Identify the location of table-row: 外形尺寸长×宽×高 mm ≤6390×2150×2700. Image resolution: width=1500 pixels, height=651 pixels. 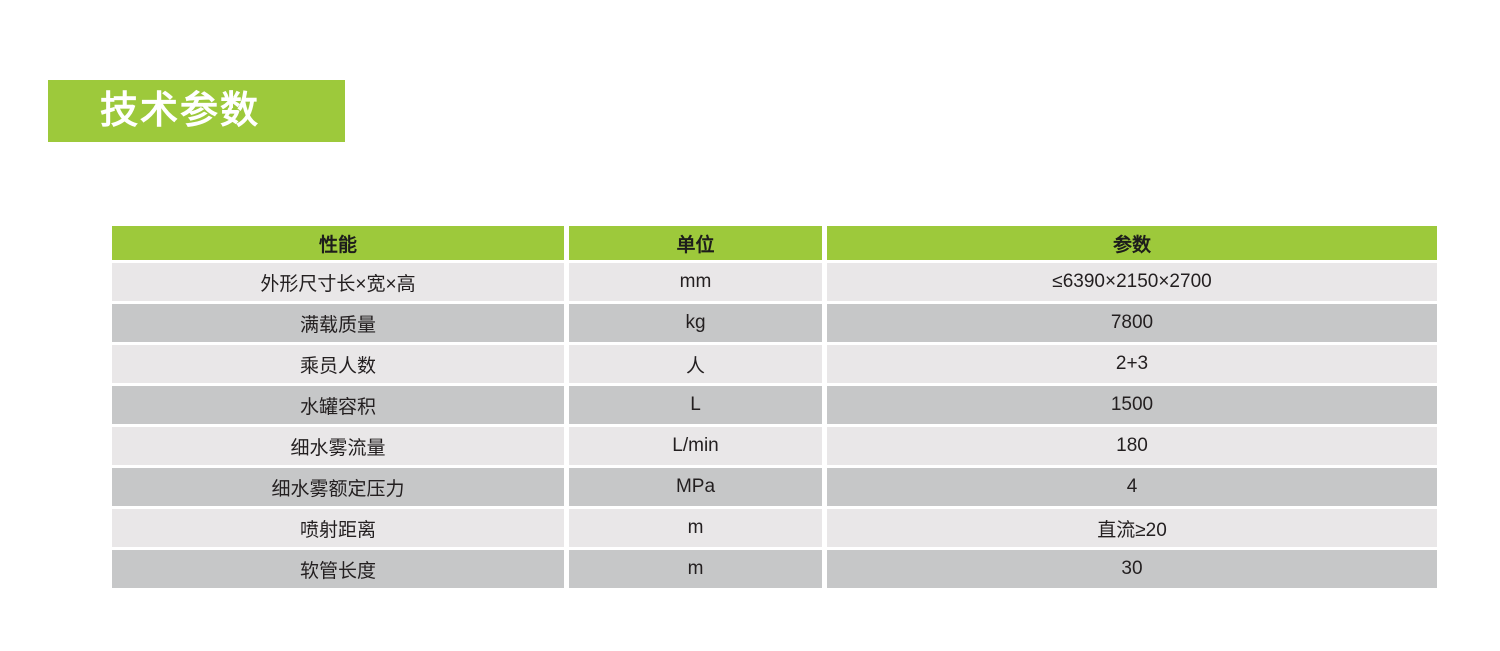
(774, 282).